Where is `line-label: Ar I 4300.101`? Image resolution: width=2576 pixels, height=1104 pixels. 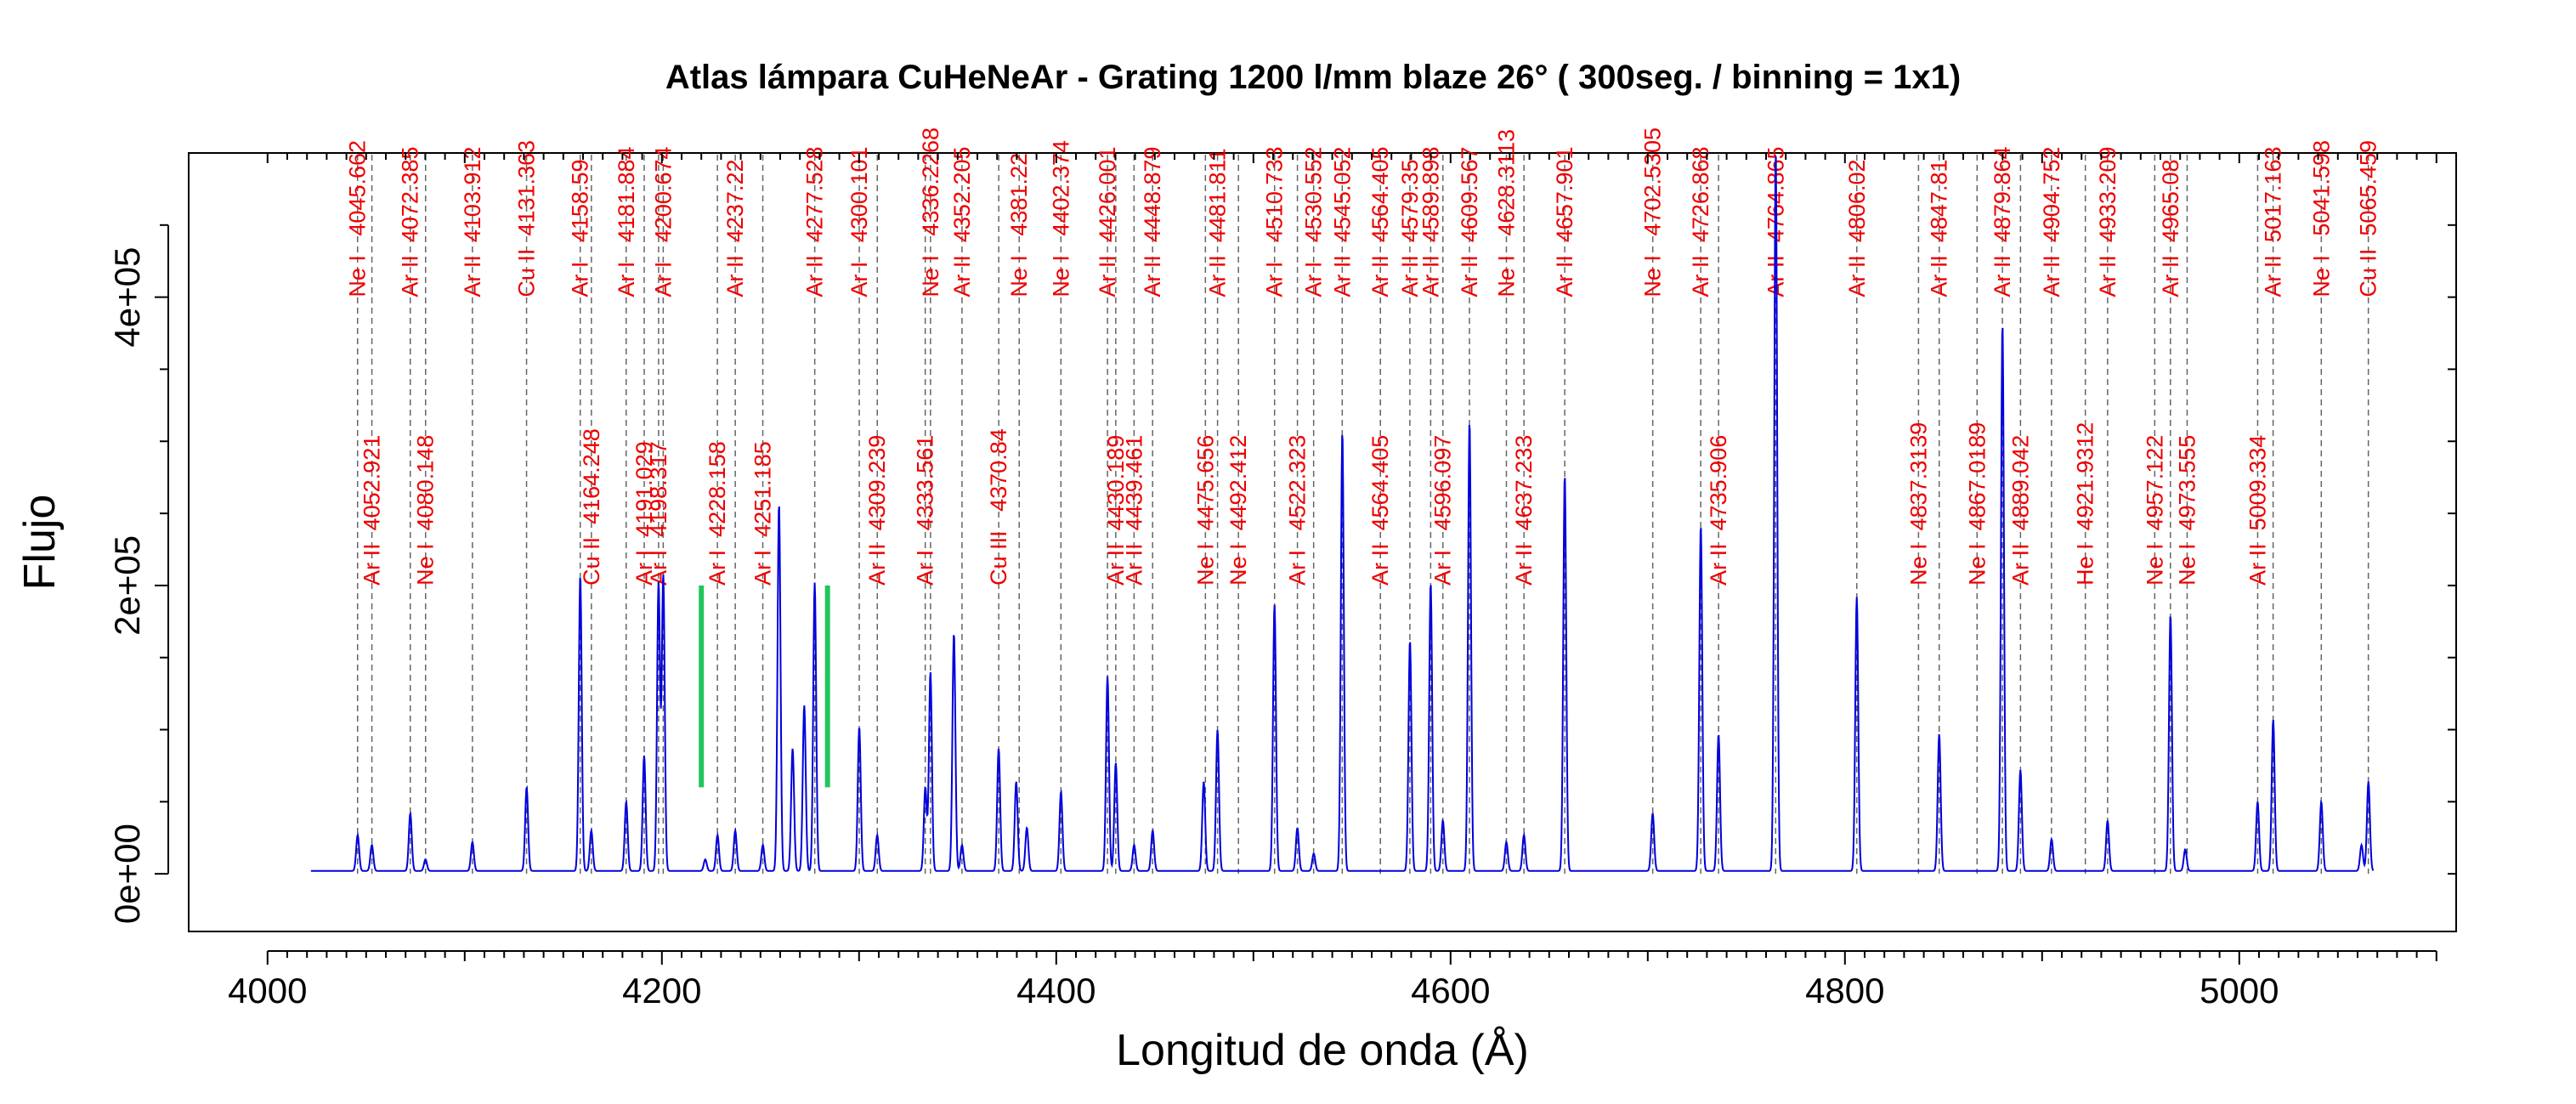 line-label: Ar I 4300.101 is located at coordinates (859, 222).